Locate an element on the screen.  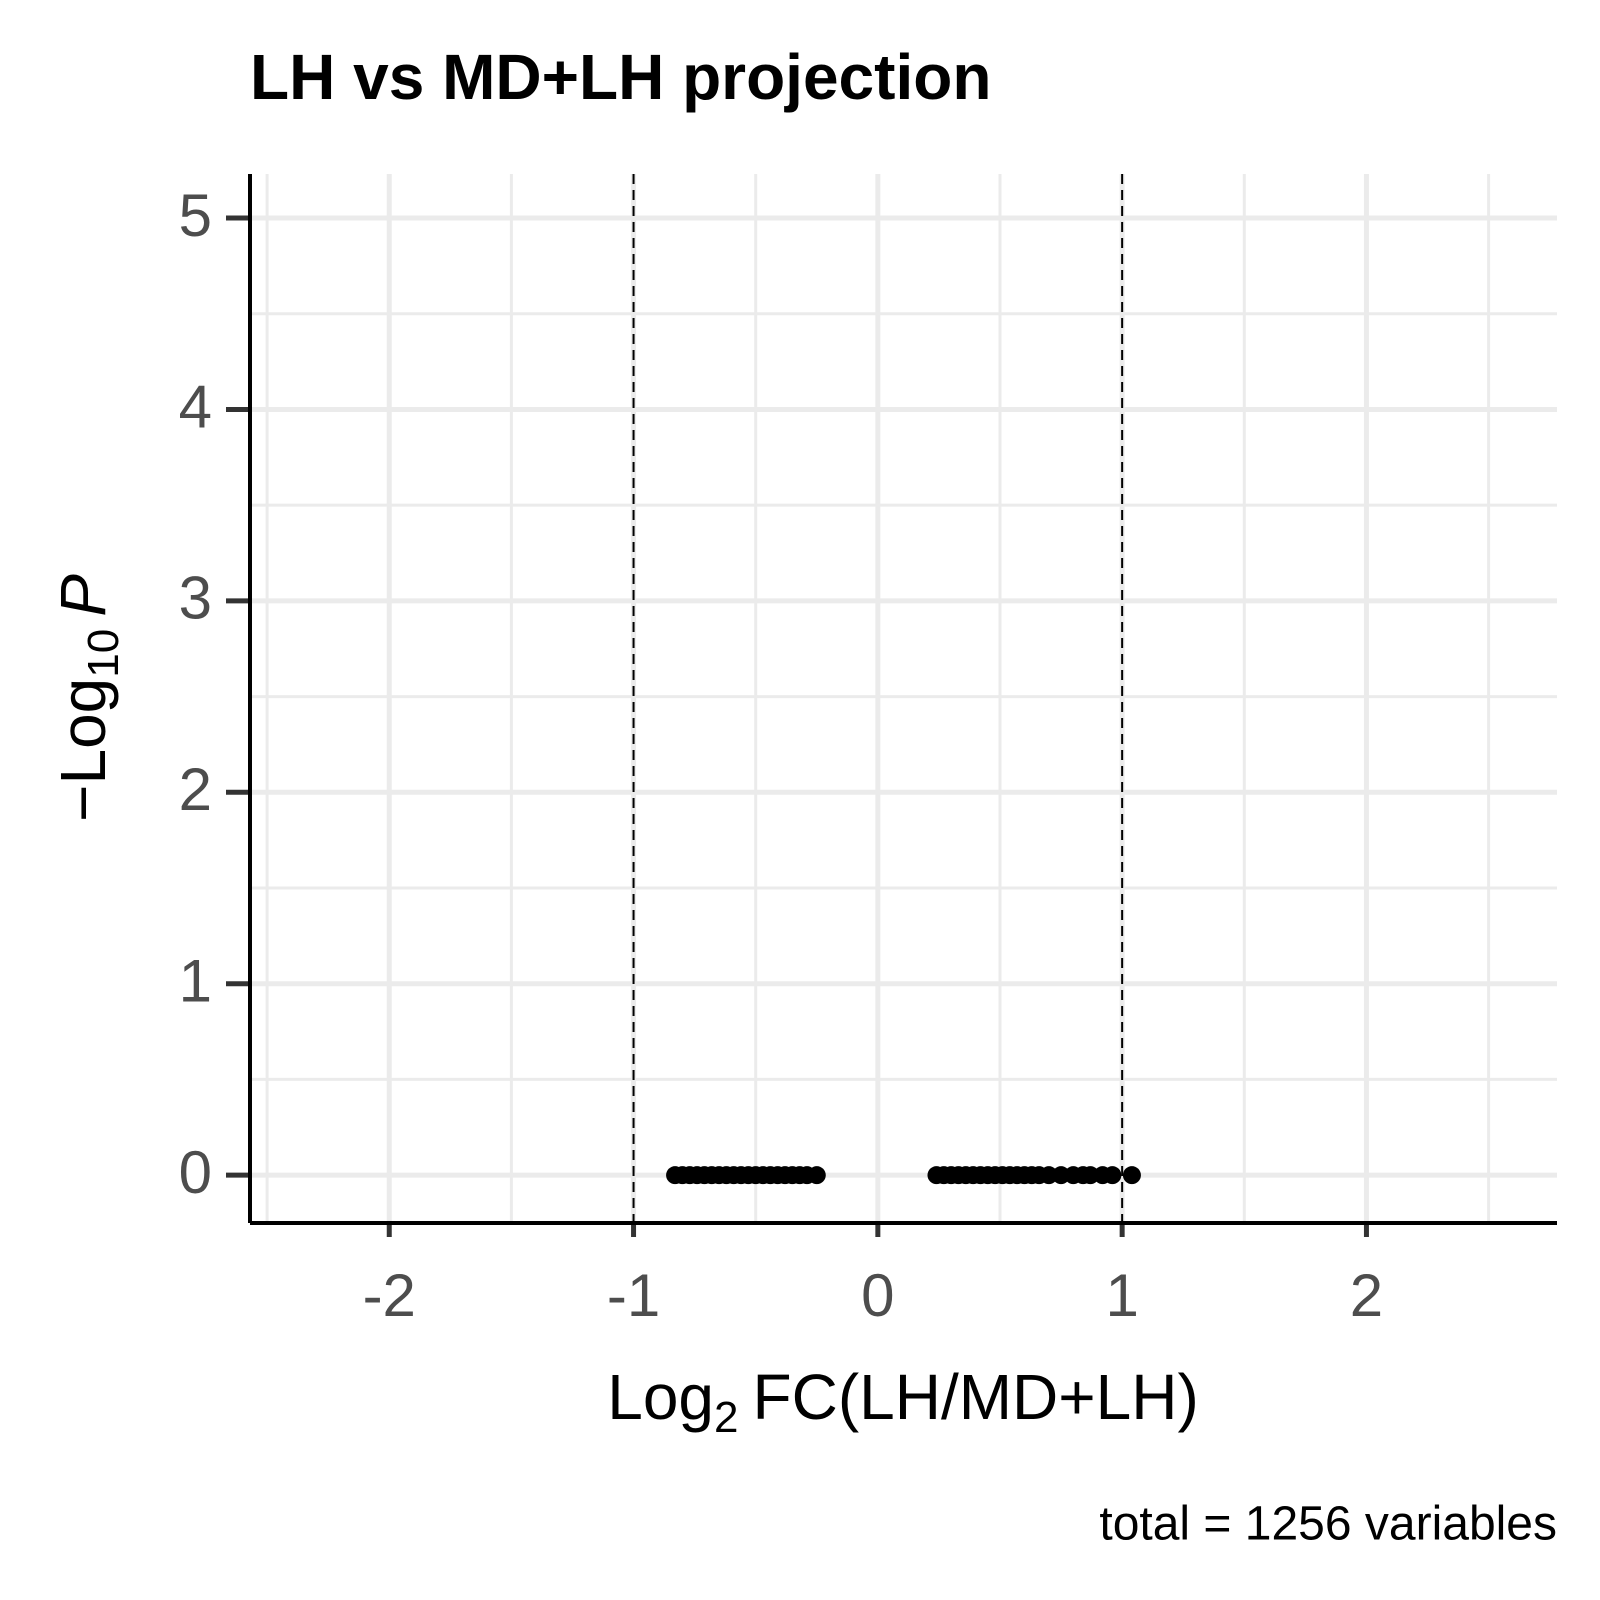
y-tick-label: 4 is located at coordinates (195, 406).